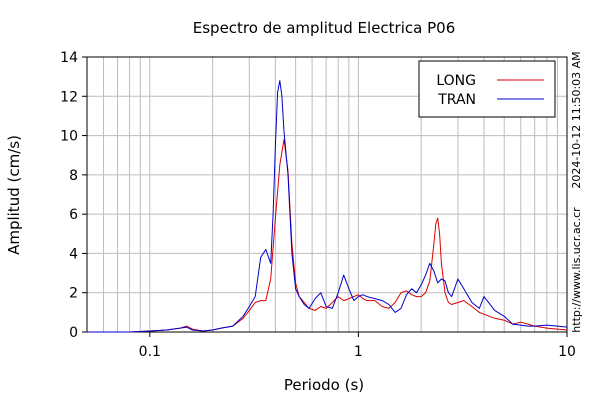  I want to click on legend: LONG TRAN, so click(487, 89).